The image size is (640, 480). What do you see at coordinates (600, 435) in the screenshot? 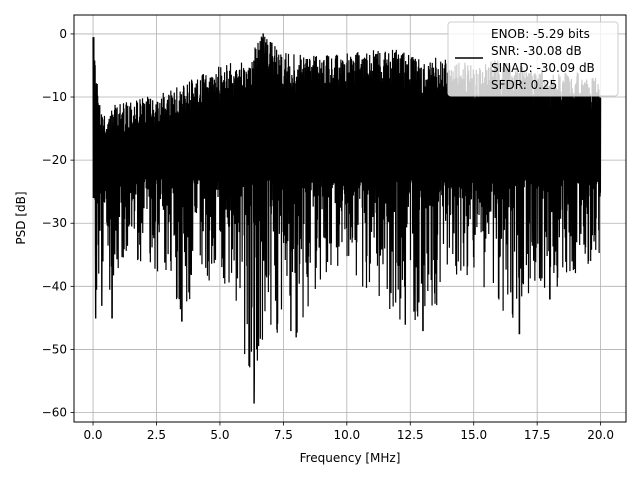
I see `x-tick-label: 20.0` at bounding box center [600, 435].